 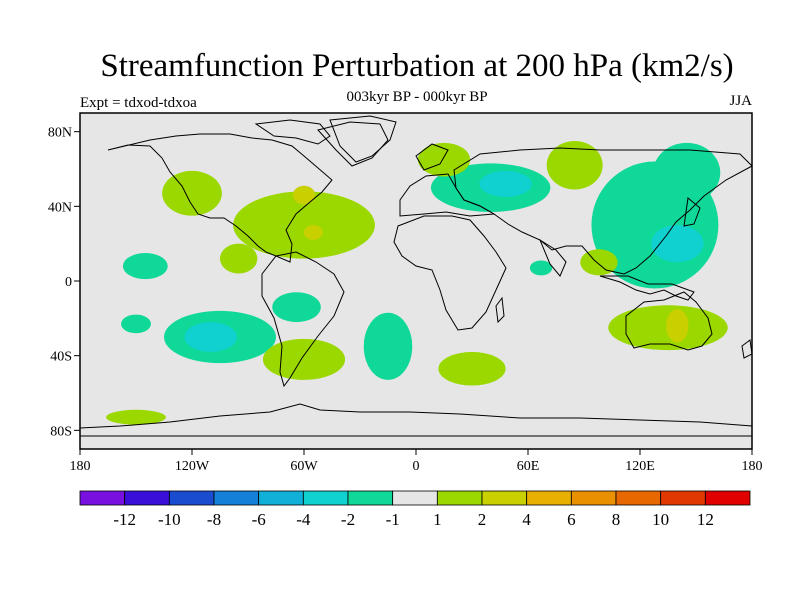 What do you see at coordinates (136, 417) in the screenshot?
I see `region-south-pacific-pos-small` at bounding box center [136, 417].